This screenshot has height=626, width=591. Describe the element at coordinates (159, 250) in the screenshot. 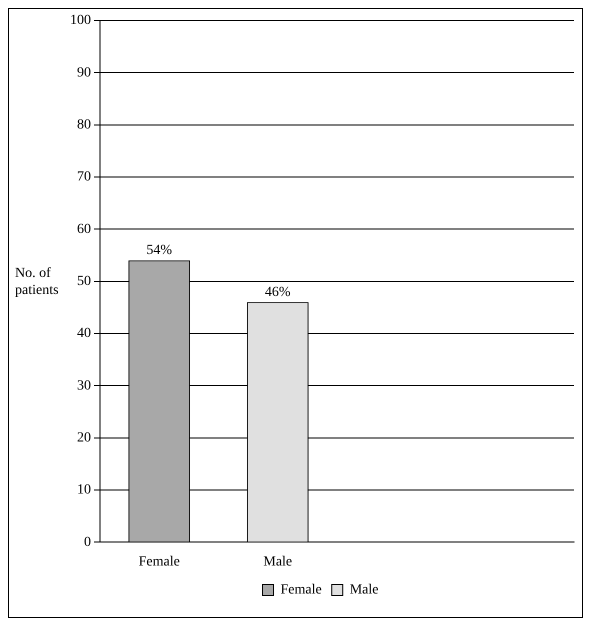

I see `data-label: 54%` at that location.